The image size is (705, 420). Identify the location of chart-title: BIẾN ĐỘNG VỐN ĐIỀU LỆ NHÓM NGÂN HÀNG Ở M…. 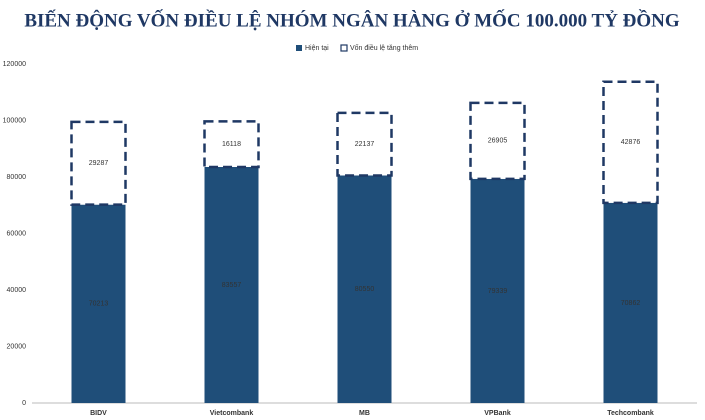
(352, 20).